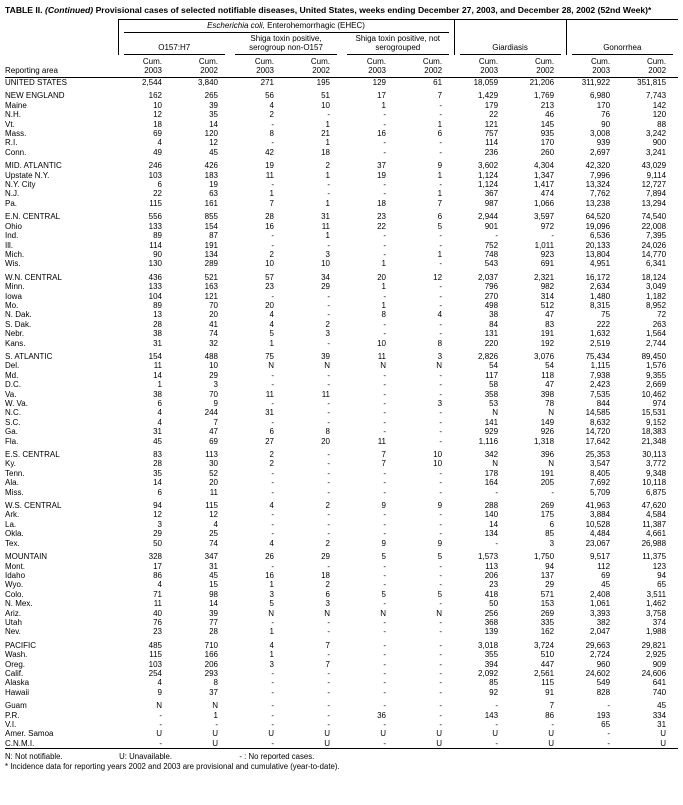 This screenshot has width=683, height=805. Describe the element at coordinates (211, 506) in the screenshot. I see `value-cell: 115` at that location.